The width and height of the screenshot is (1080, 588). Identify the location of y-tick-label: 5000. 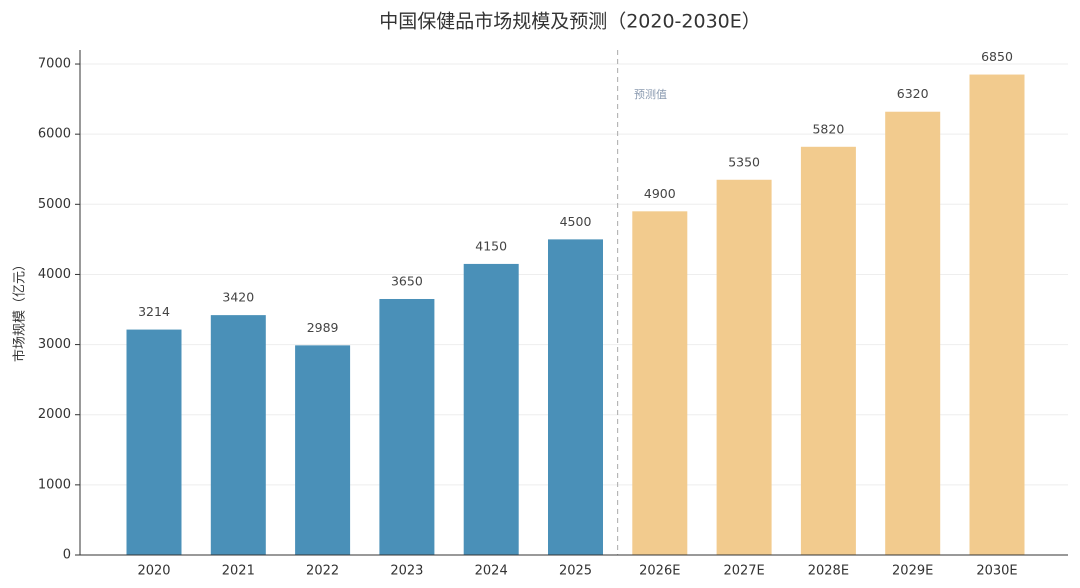
(54, 204).